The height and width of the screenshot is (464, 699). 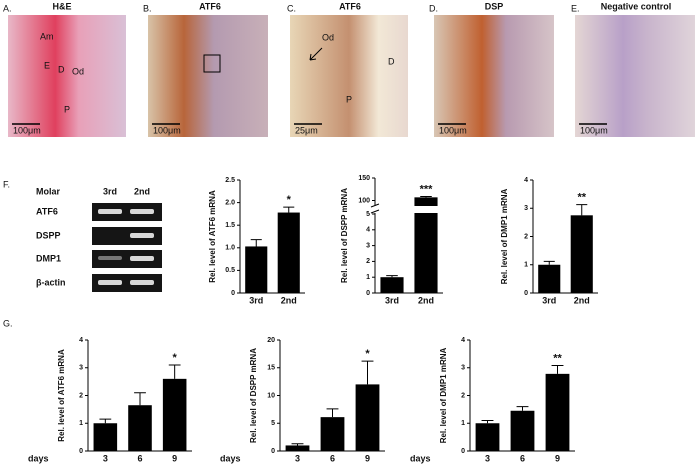 I want to click on panel-letter: C., so click(x=291, y=8).